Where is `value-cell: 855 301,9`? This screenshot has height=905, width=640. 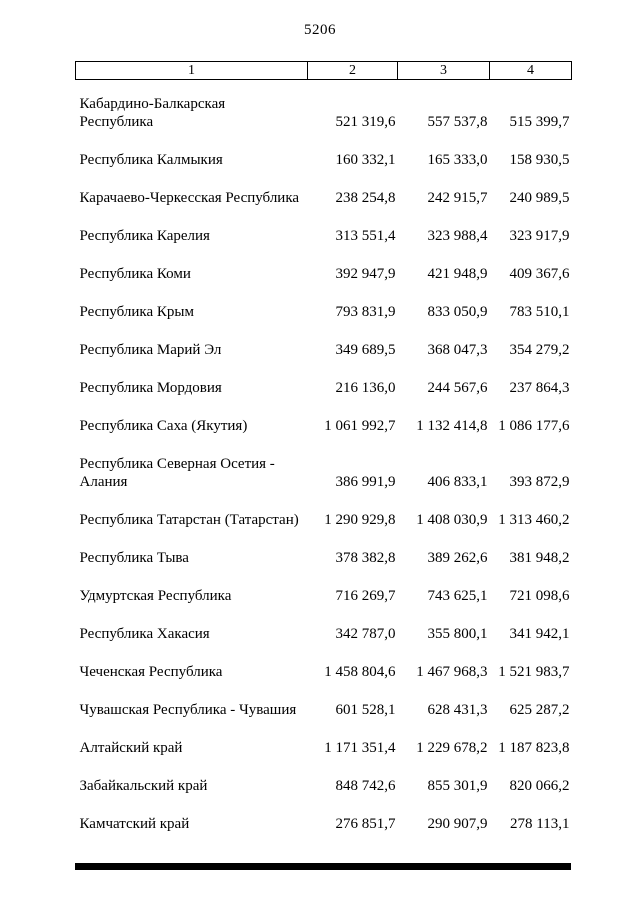
value-cell: 855 301,9 is located at coordinates (457, 786).